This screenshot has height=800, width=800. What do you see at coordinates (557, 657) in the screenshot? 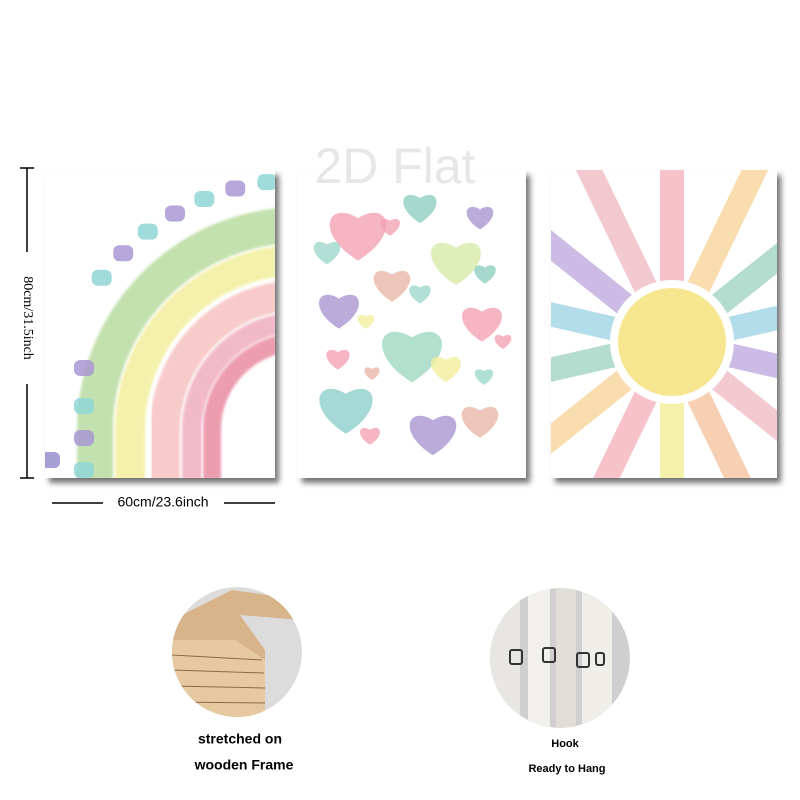
I see `hooks` at bounding box center [557, 657].